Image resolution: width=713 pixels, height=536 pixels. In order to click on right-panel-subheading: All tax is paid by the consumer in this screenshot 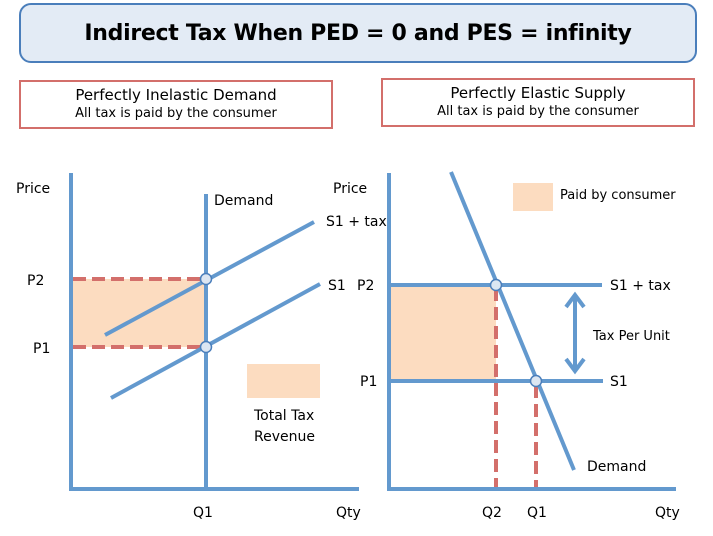, I will do `click(538, 111)`.